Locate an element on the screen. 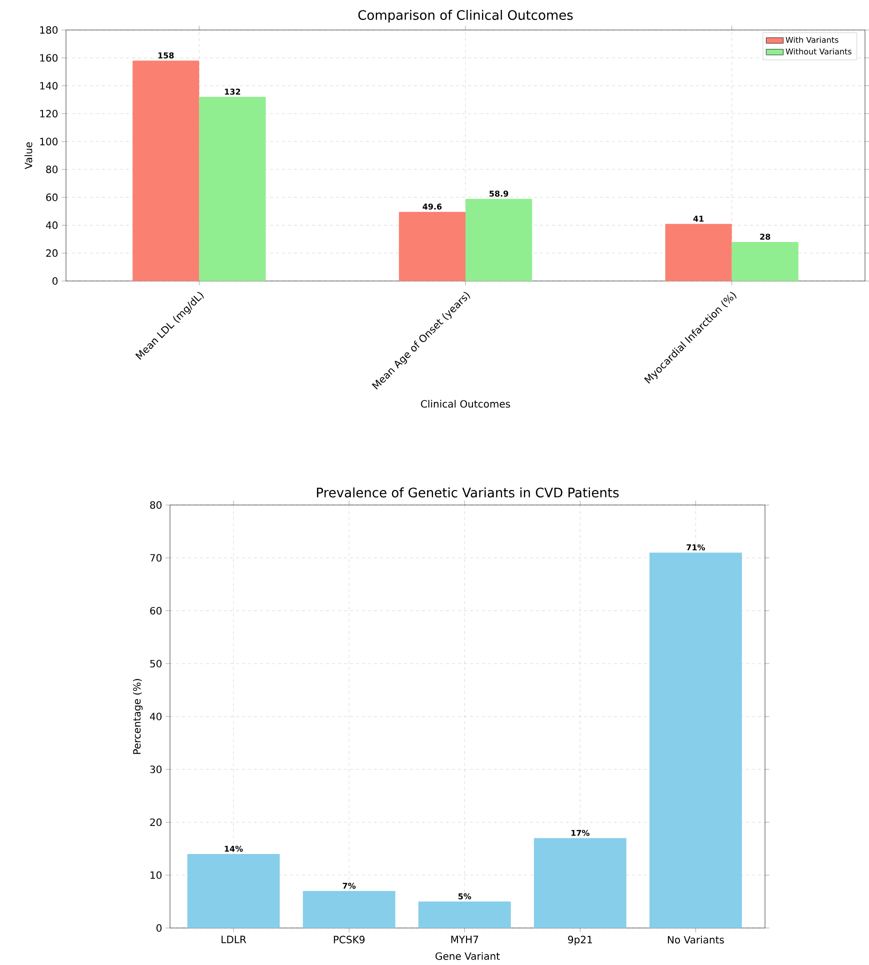 The height and width of the screenshot is (965, 869). data-label: 132 is located at coordinates (232, 91).